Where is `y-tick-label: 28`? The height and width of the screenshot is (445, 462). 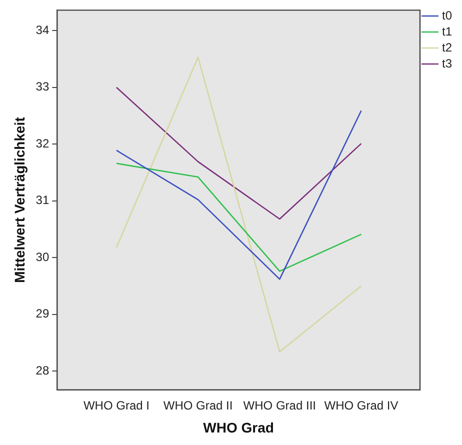 y-tick-label: 28 is located at coordinates (43, 370).